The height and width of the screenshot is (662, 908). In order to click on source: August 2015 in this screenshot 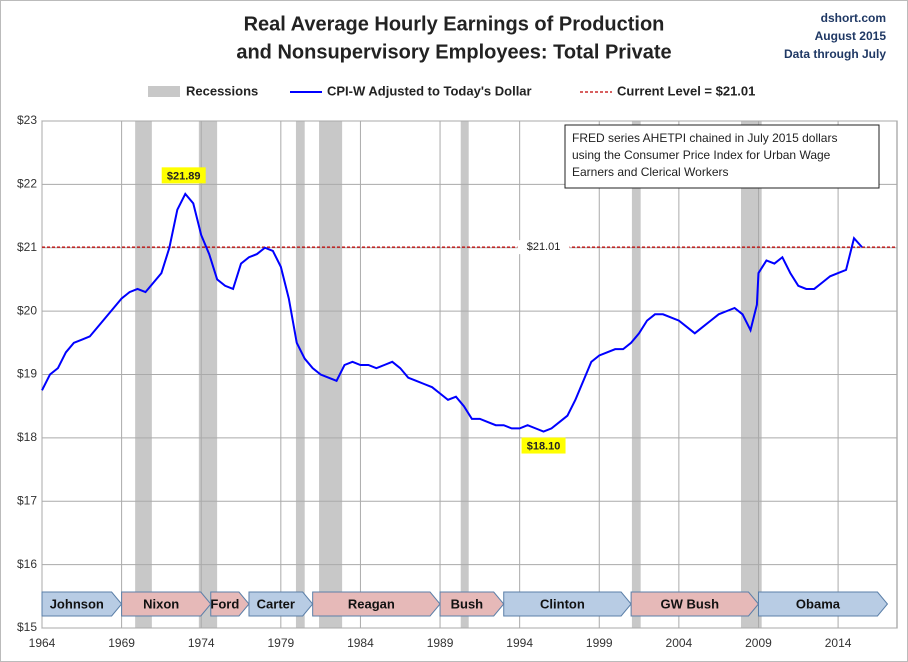, I will do `click(851, 36)`.